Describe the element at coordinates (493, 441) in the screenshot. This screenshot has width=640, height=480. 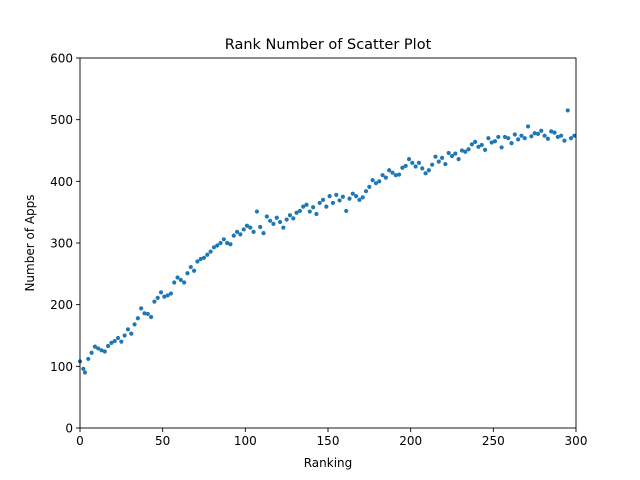
I see `x-tick-label: 250` at that location.